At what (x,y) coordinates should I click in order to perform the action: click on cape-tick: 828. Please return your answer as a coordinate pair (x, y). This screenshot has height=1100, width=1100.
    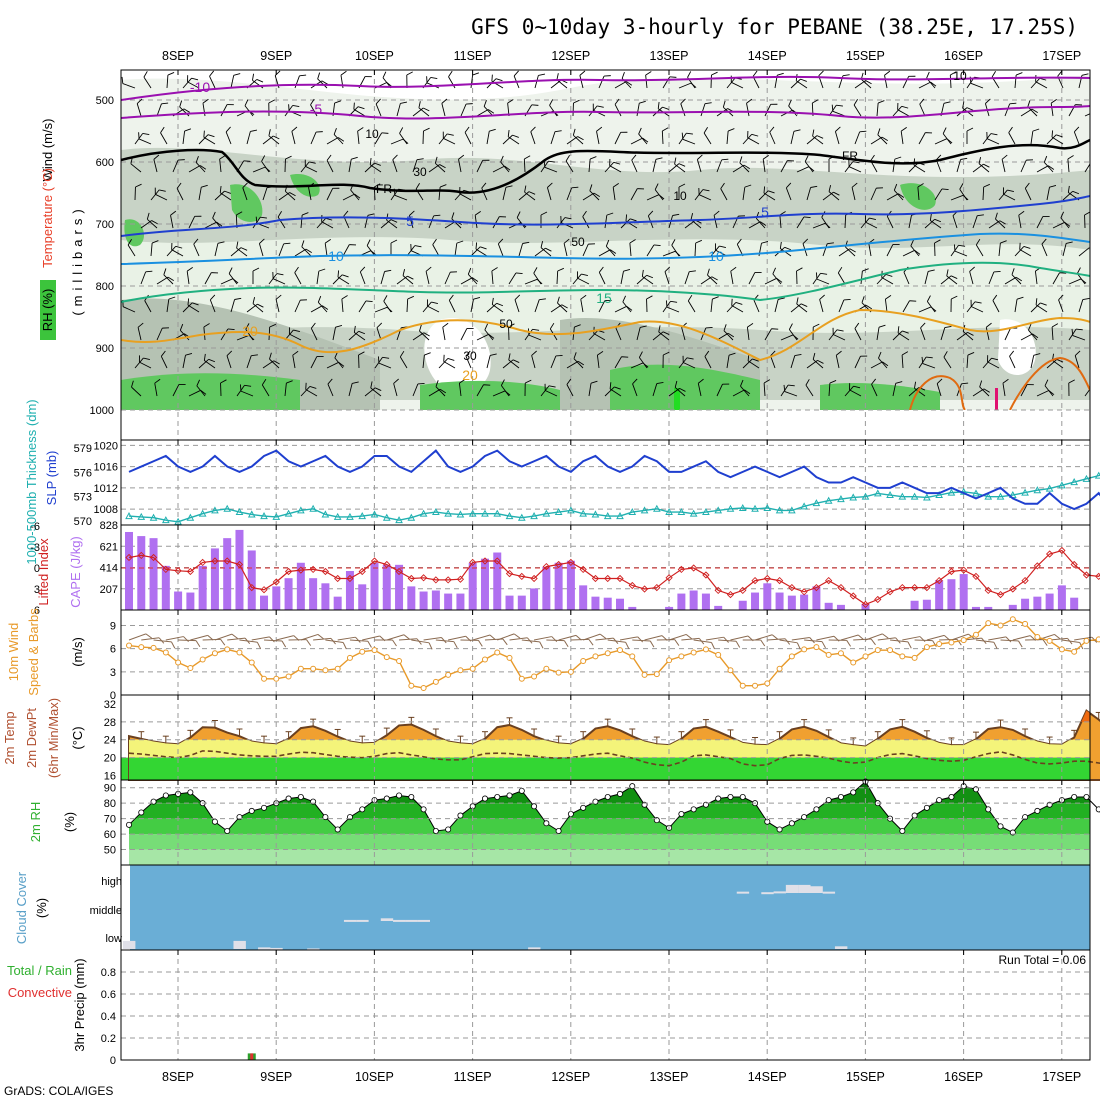
    Looking at the image, I should click on (109, 526).